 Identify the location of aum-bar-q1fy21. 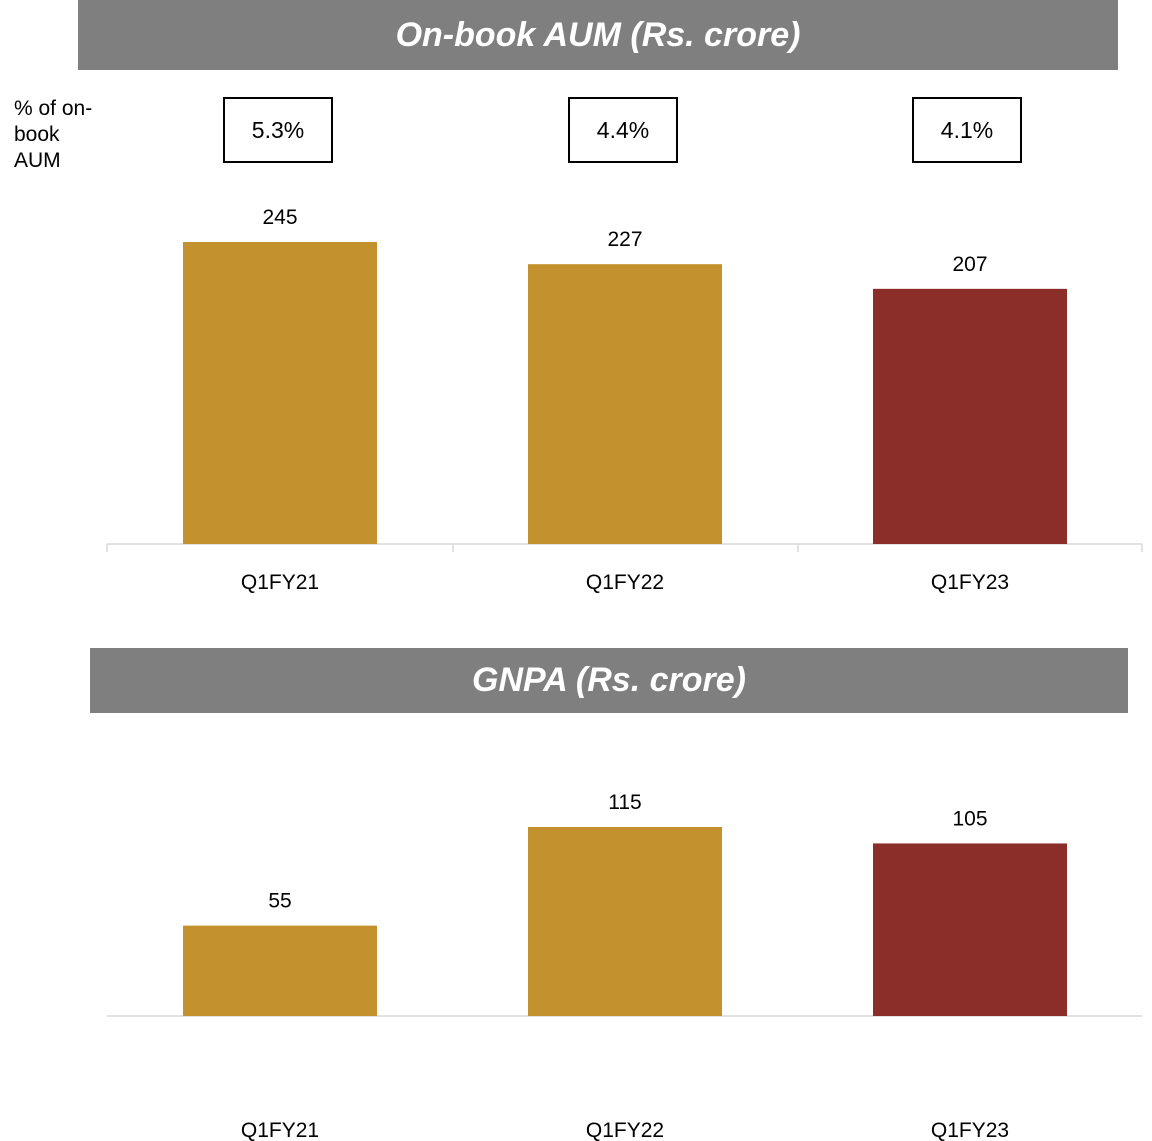
(280, 393).